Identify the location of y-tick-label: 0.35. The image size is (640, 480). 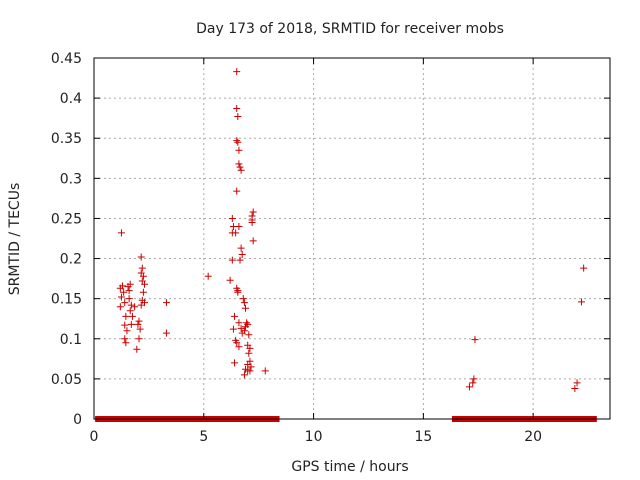
(66, 139).